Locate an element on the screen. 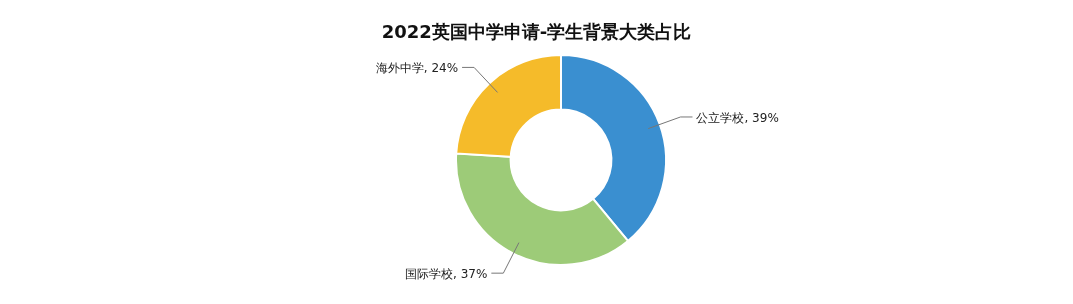 The image size is (1073, 304). data-label: , 37% is located at coordinates (470, 274).